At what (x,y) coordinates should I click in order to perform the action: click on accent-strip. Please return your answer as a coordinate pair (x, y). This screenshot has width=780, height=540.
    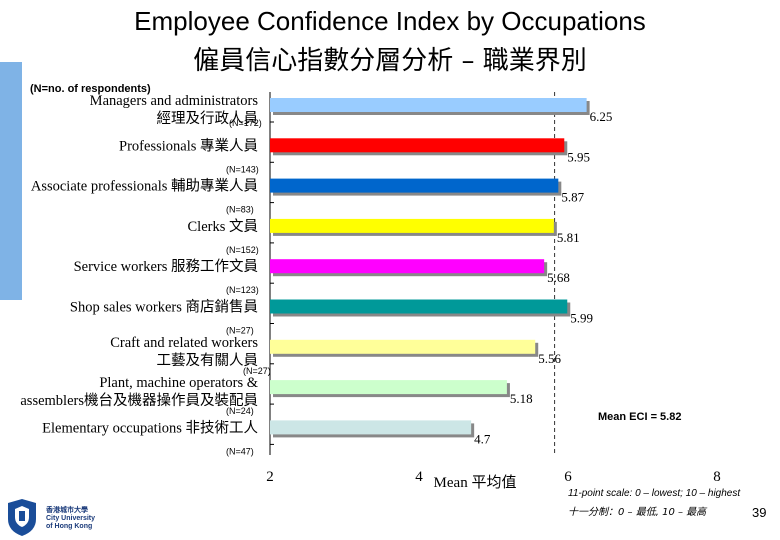
    Looking at the image, I should click on (11, 181).